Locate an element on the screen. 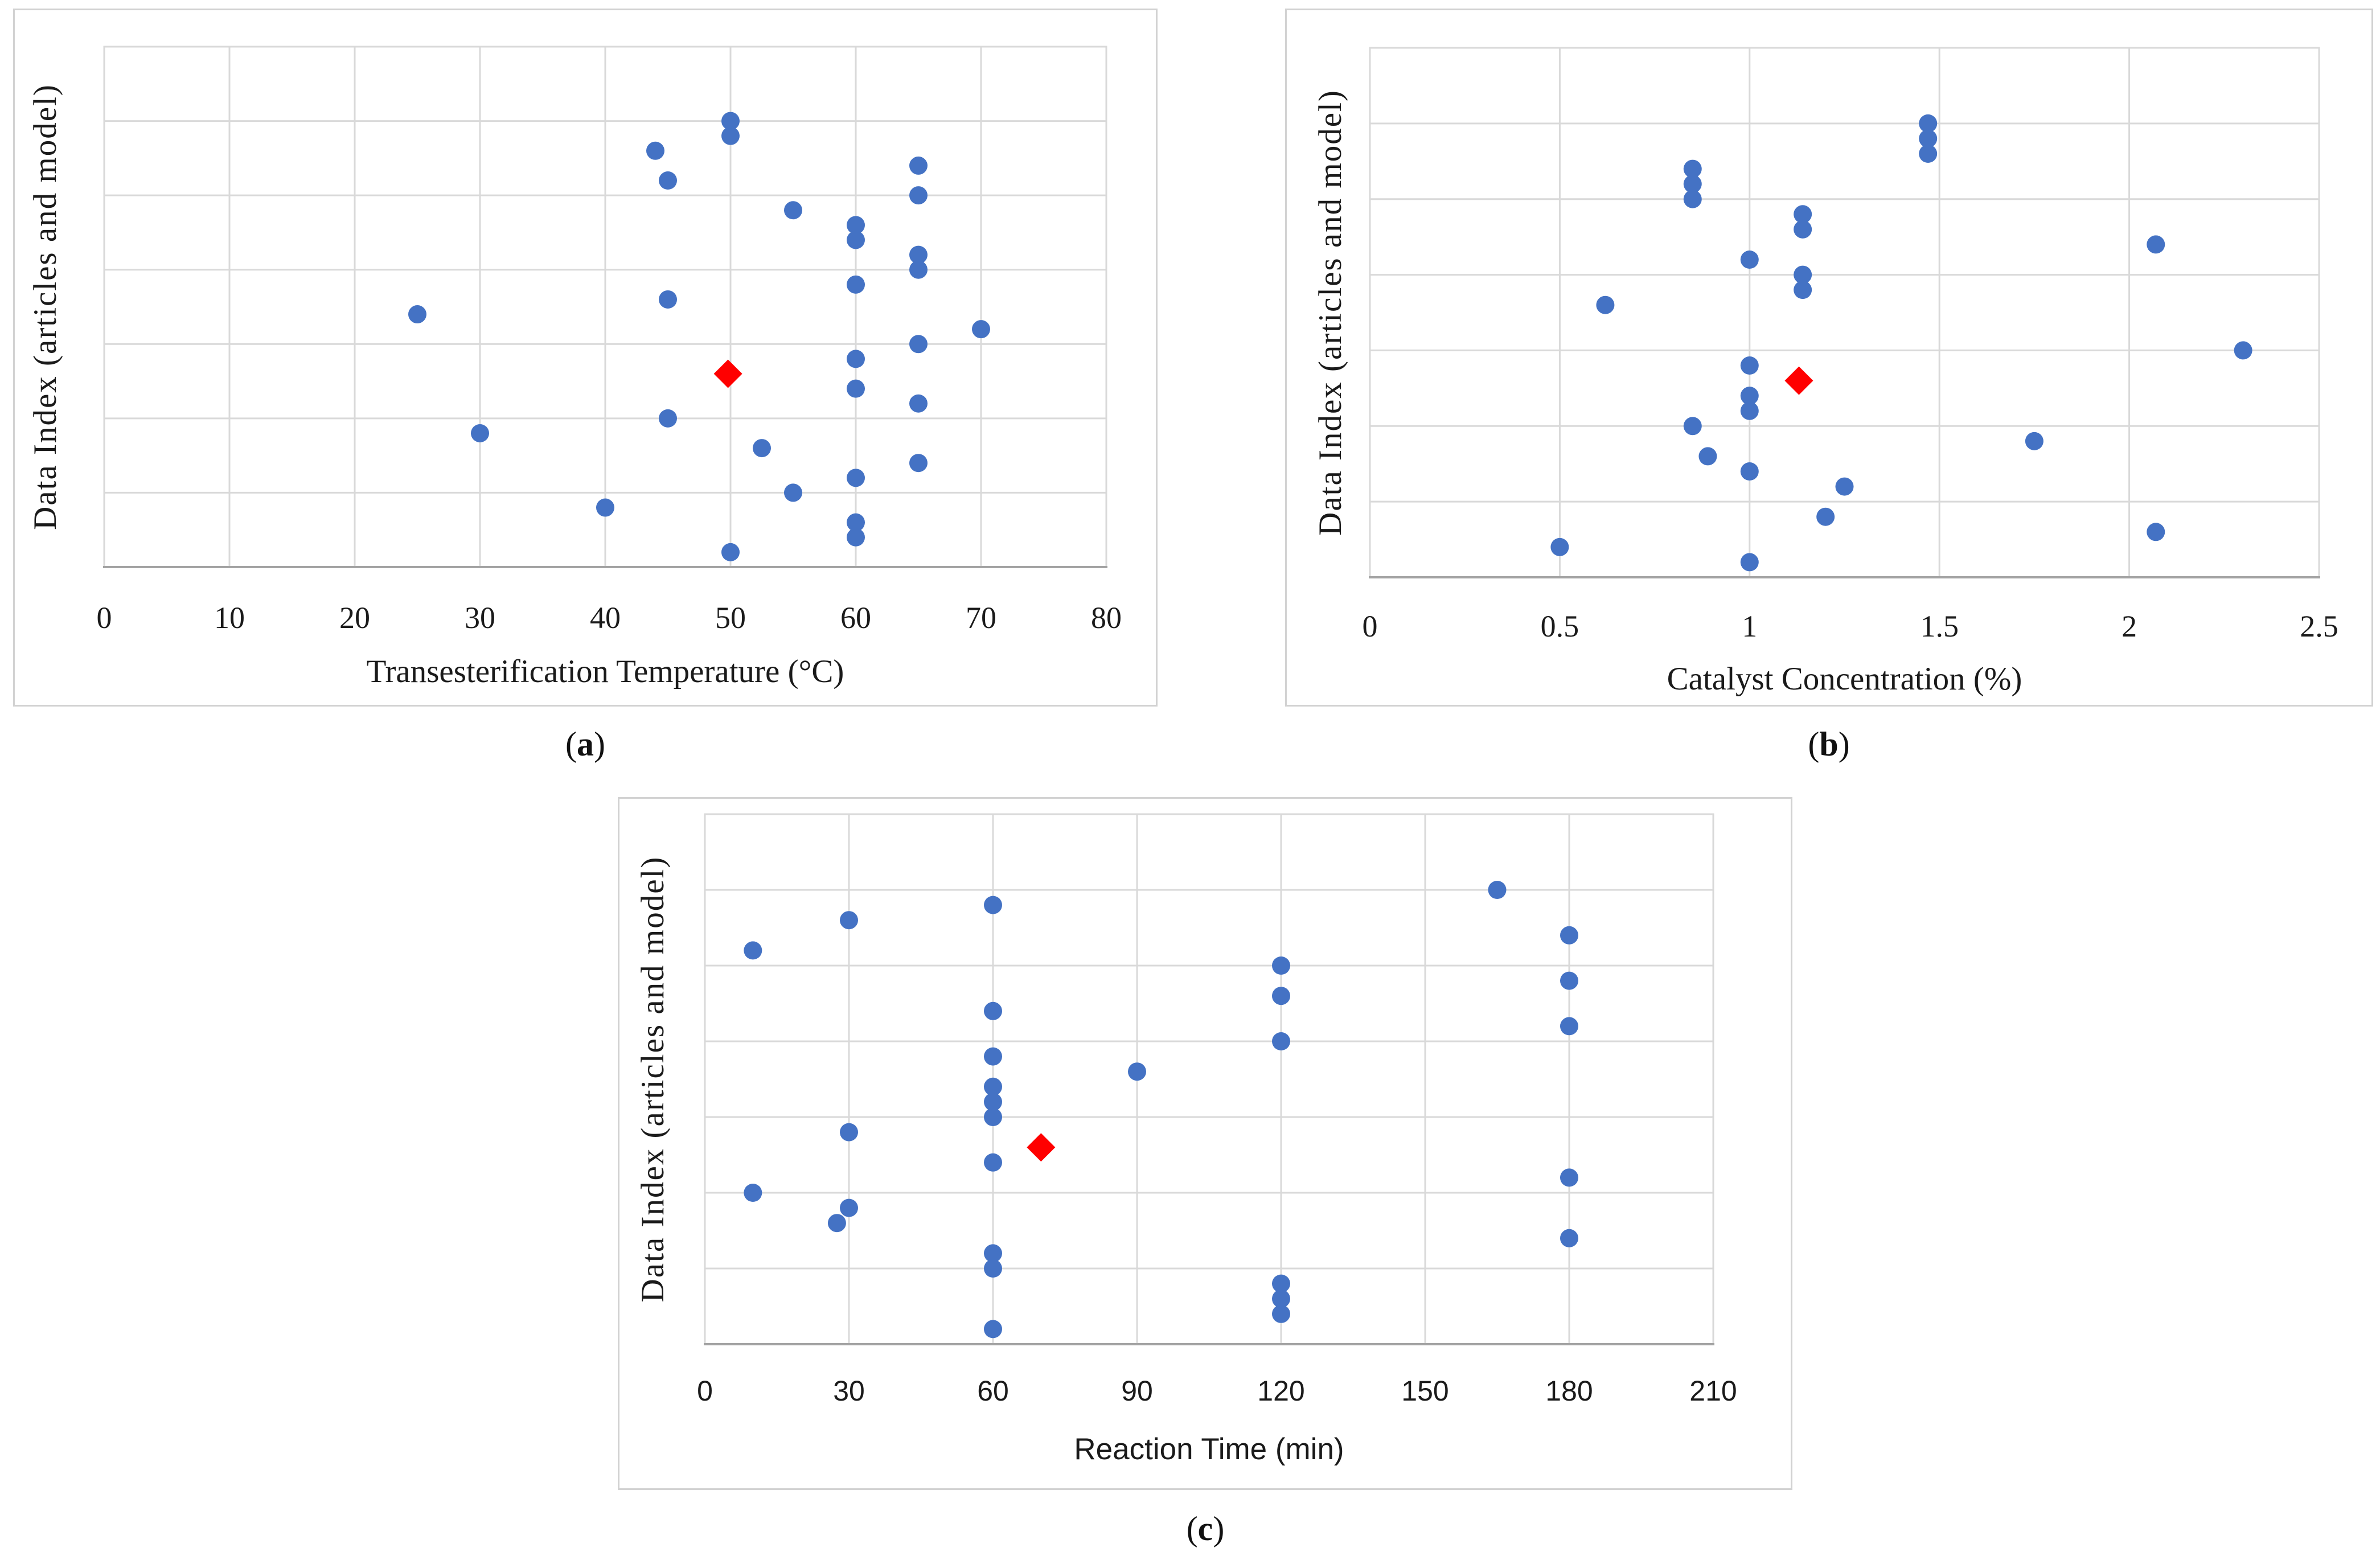 The image size is (2380, 1556). chart-a-x-axis-title: Transesterification Temperature (°C) is located at coordinates (605, 671).